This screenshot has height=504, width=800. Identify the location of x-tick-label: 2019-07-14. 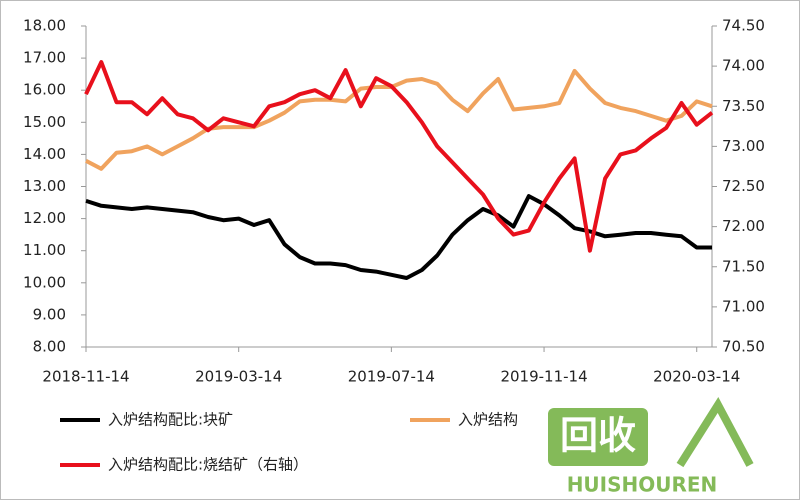
(391, 377).